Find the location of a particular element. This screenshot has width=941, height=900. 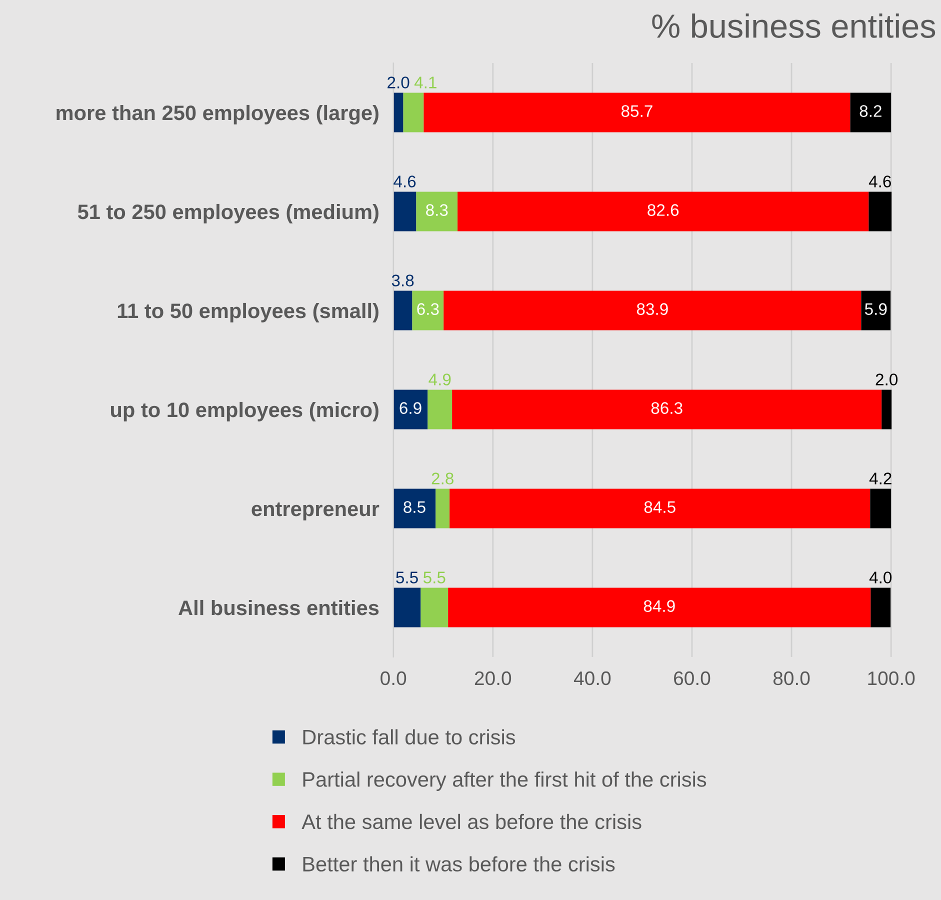

data-label: 85.7 is located at coordinates (636, 111).